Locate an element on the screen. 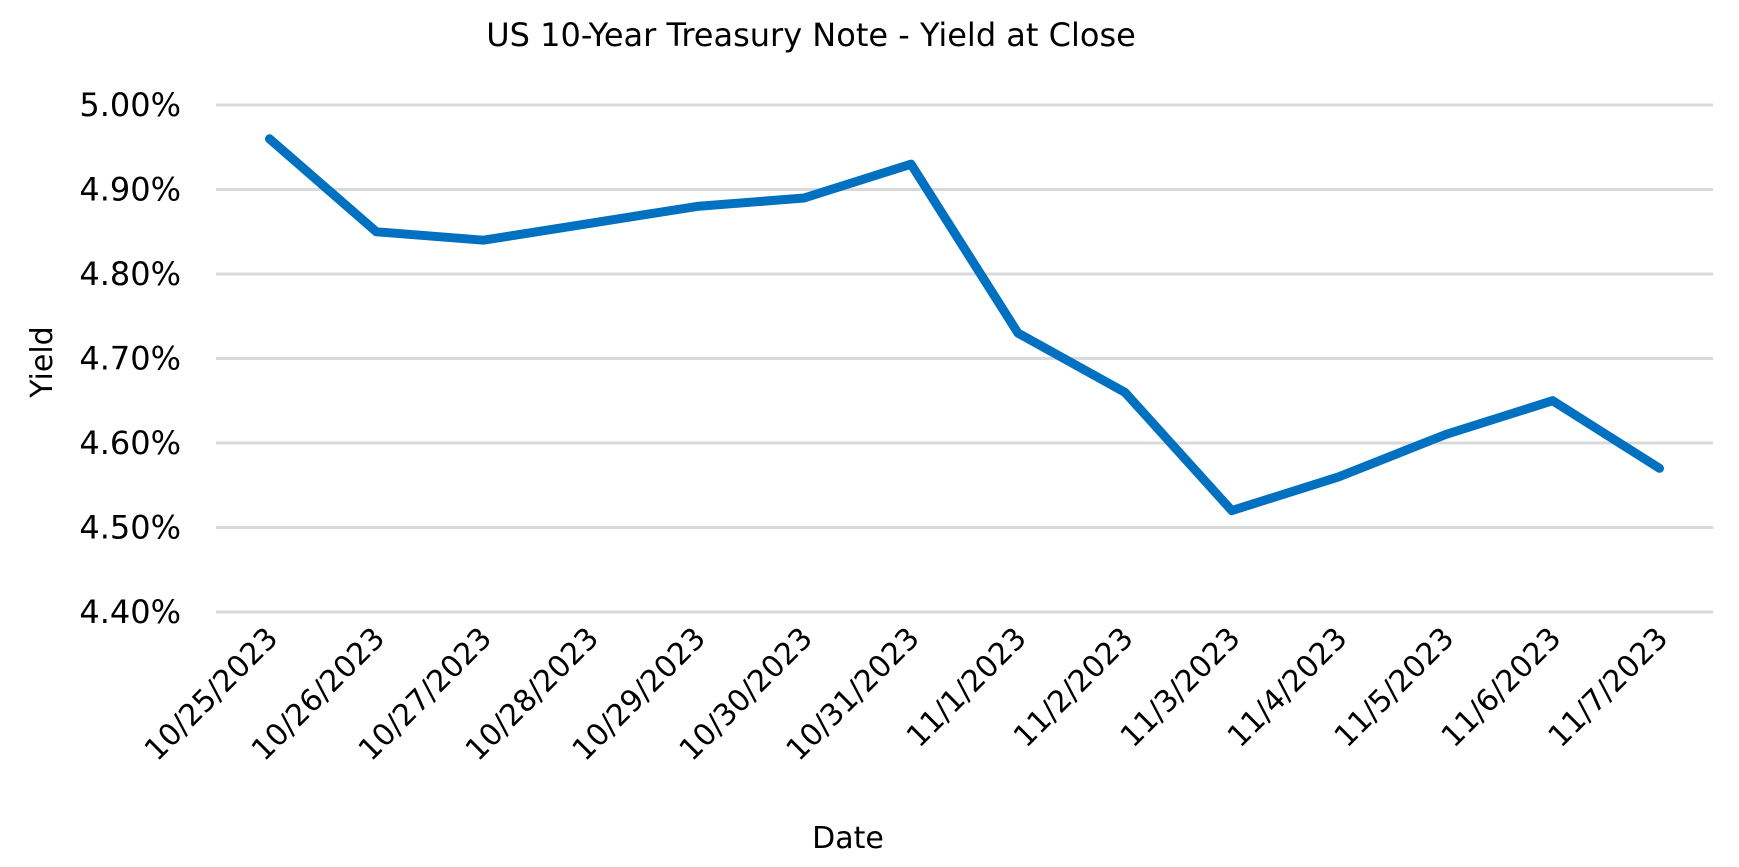 Image resolution: width=1739 pixels, height=867 pixels. y-tick-label: 4.80% is located at coordinates (130, 274).